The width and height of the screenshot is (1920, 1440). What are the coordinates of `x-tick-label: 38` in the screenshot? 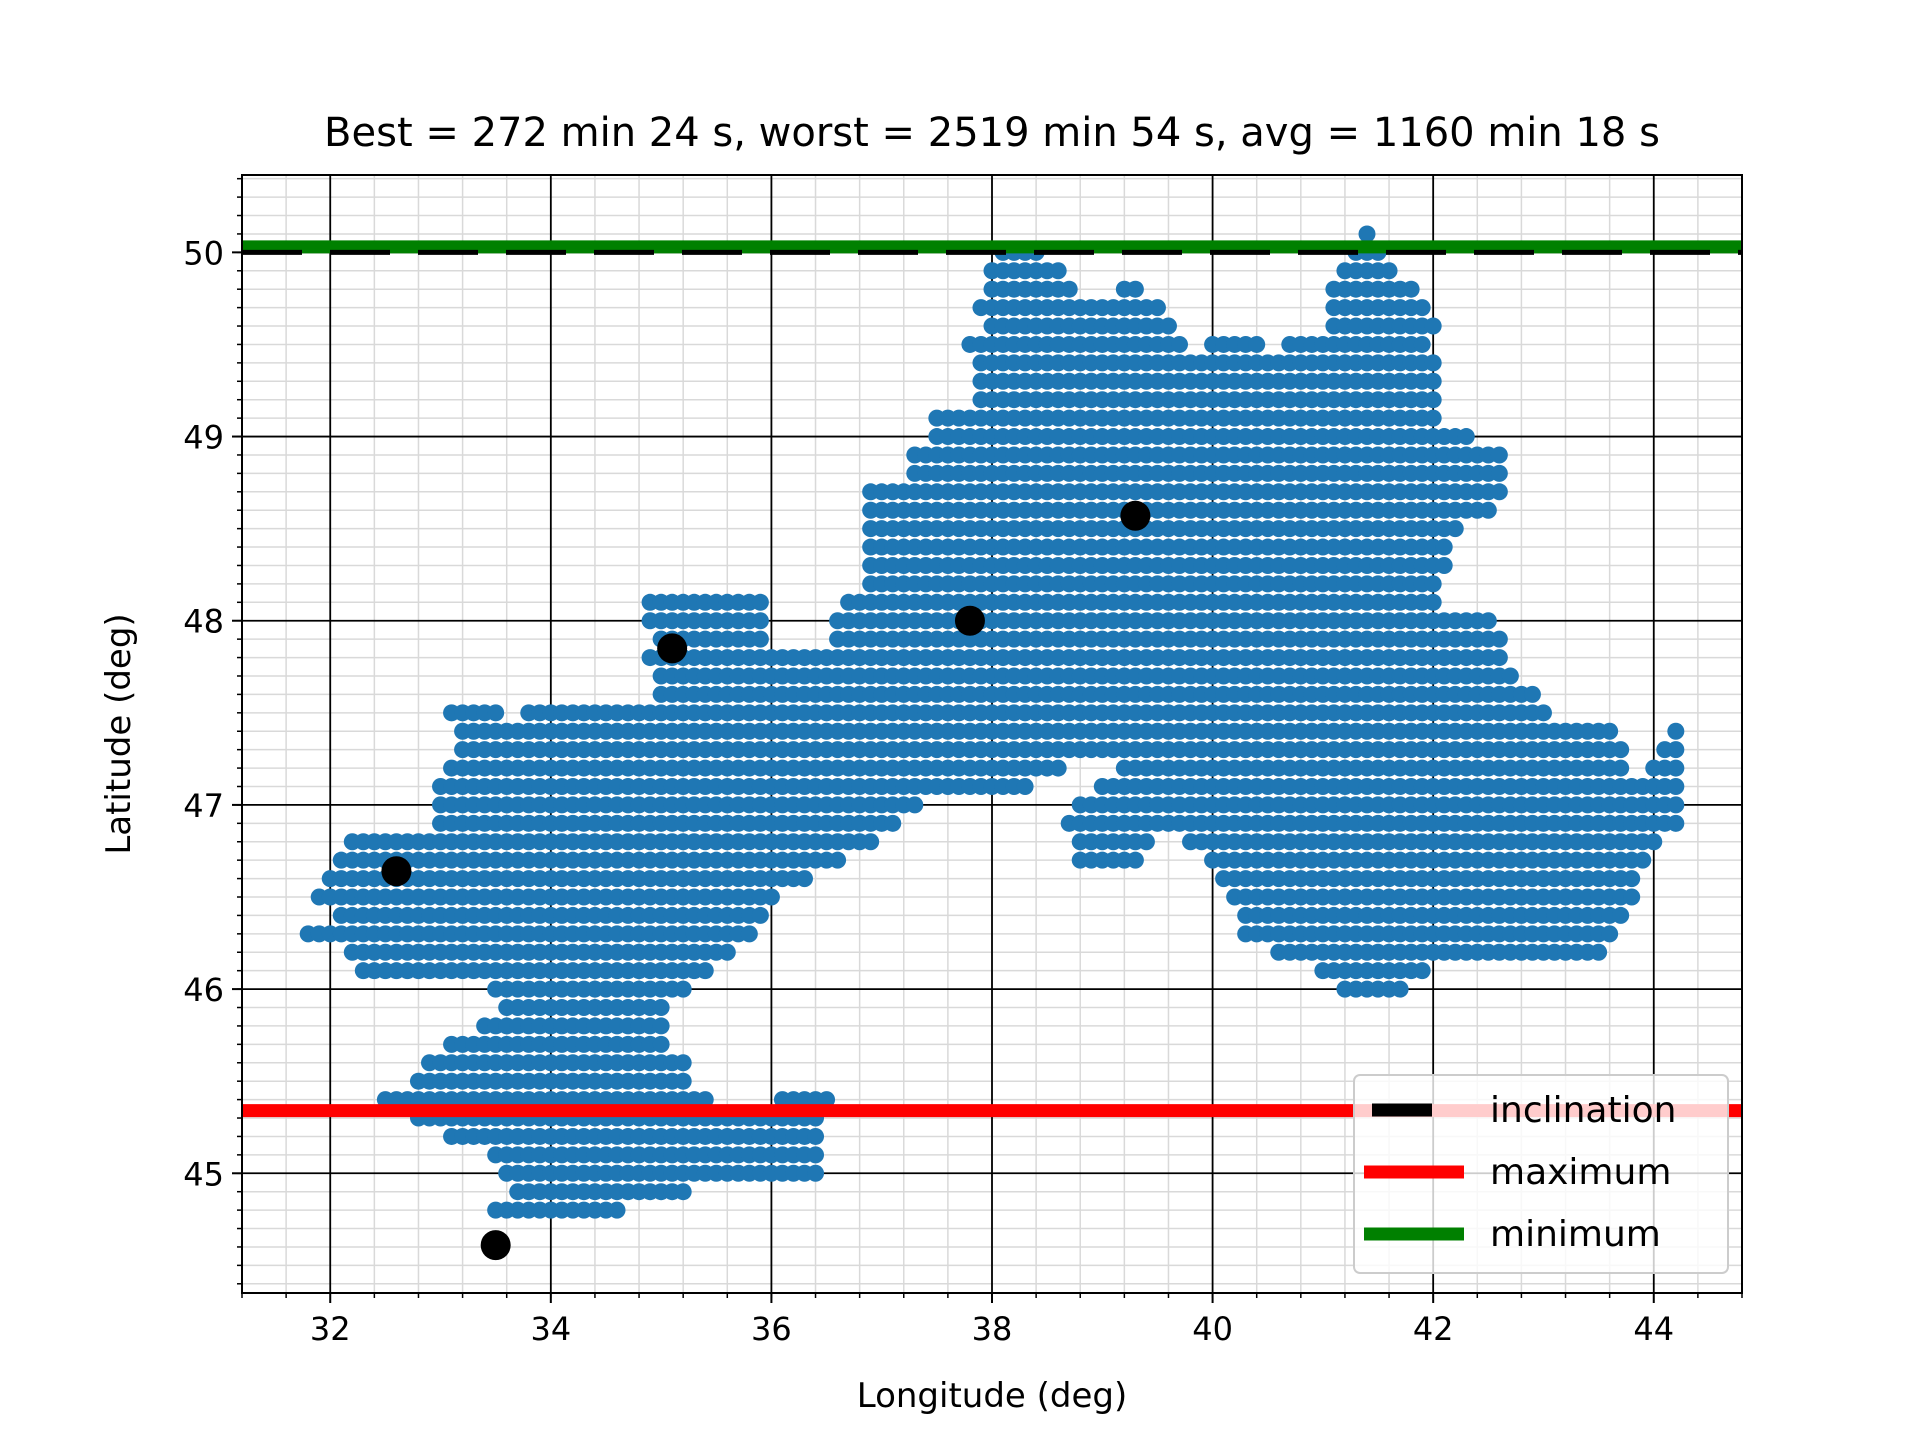 It's located at (992, 1329).